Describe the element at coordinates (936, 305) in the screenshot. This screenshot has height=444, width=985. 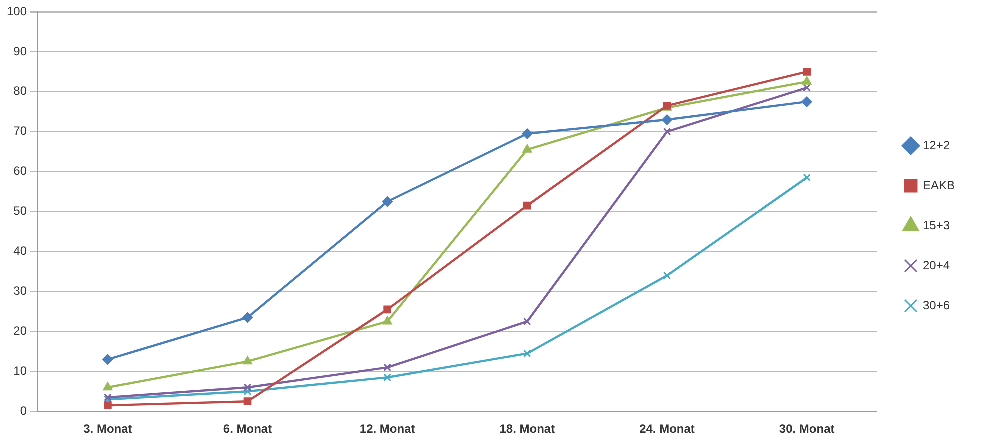
I see `legend-label: 30+6` at that location.